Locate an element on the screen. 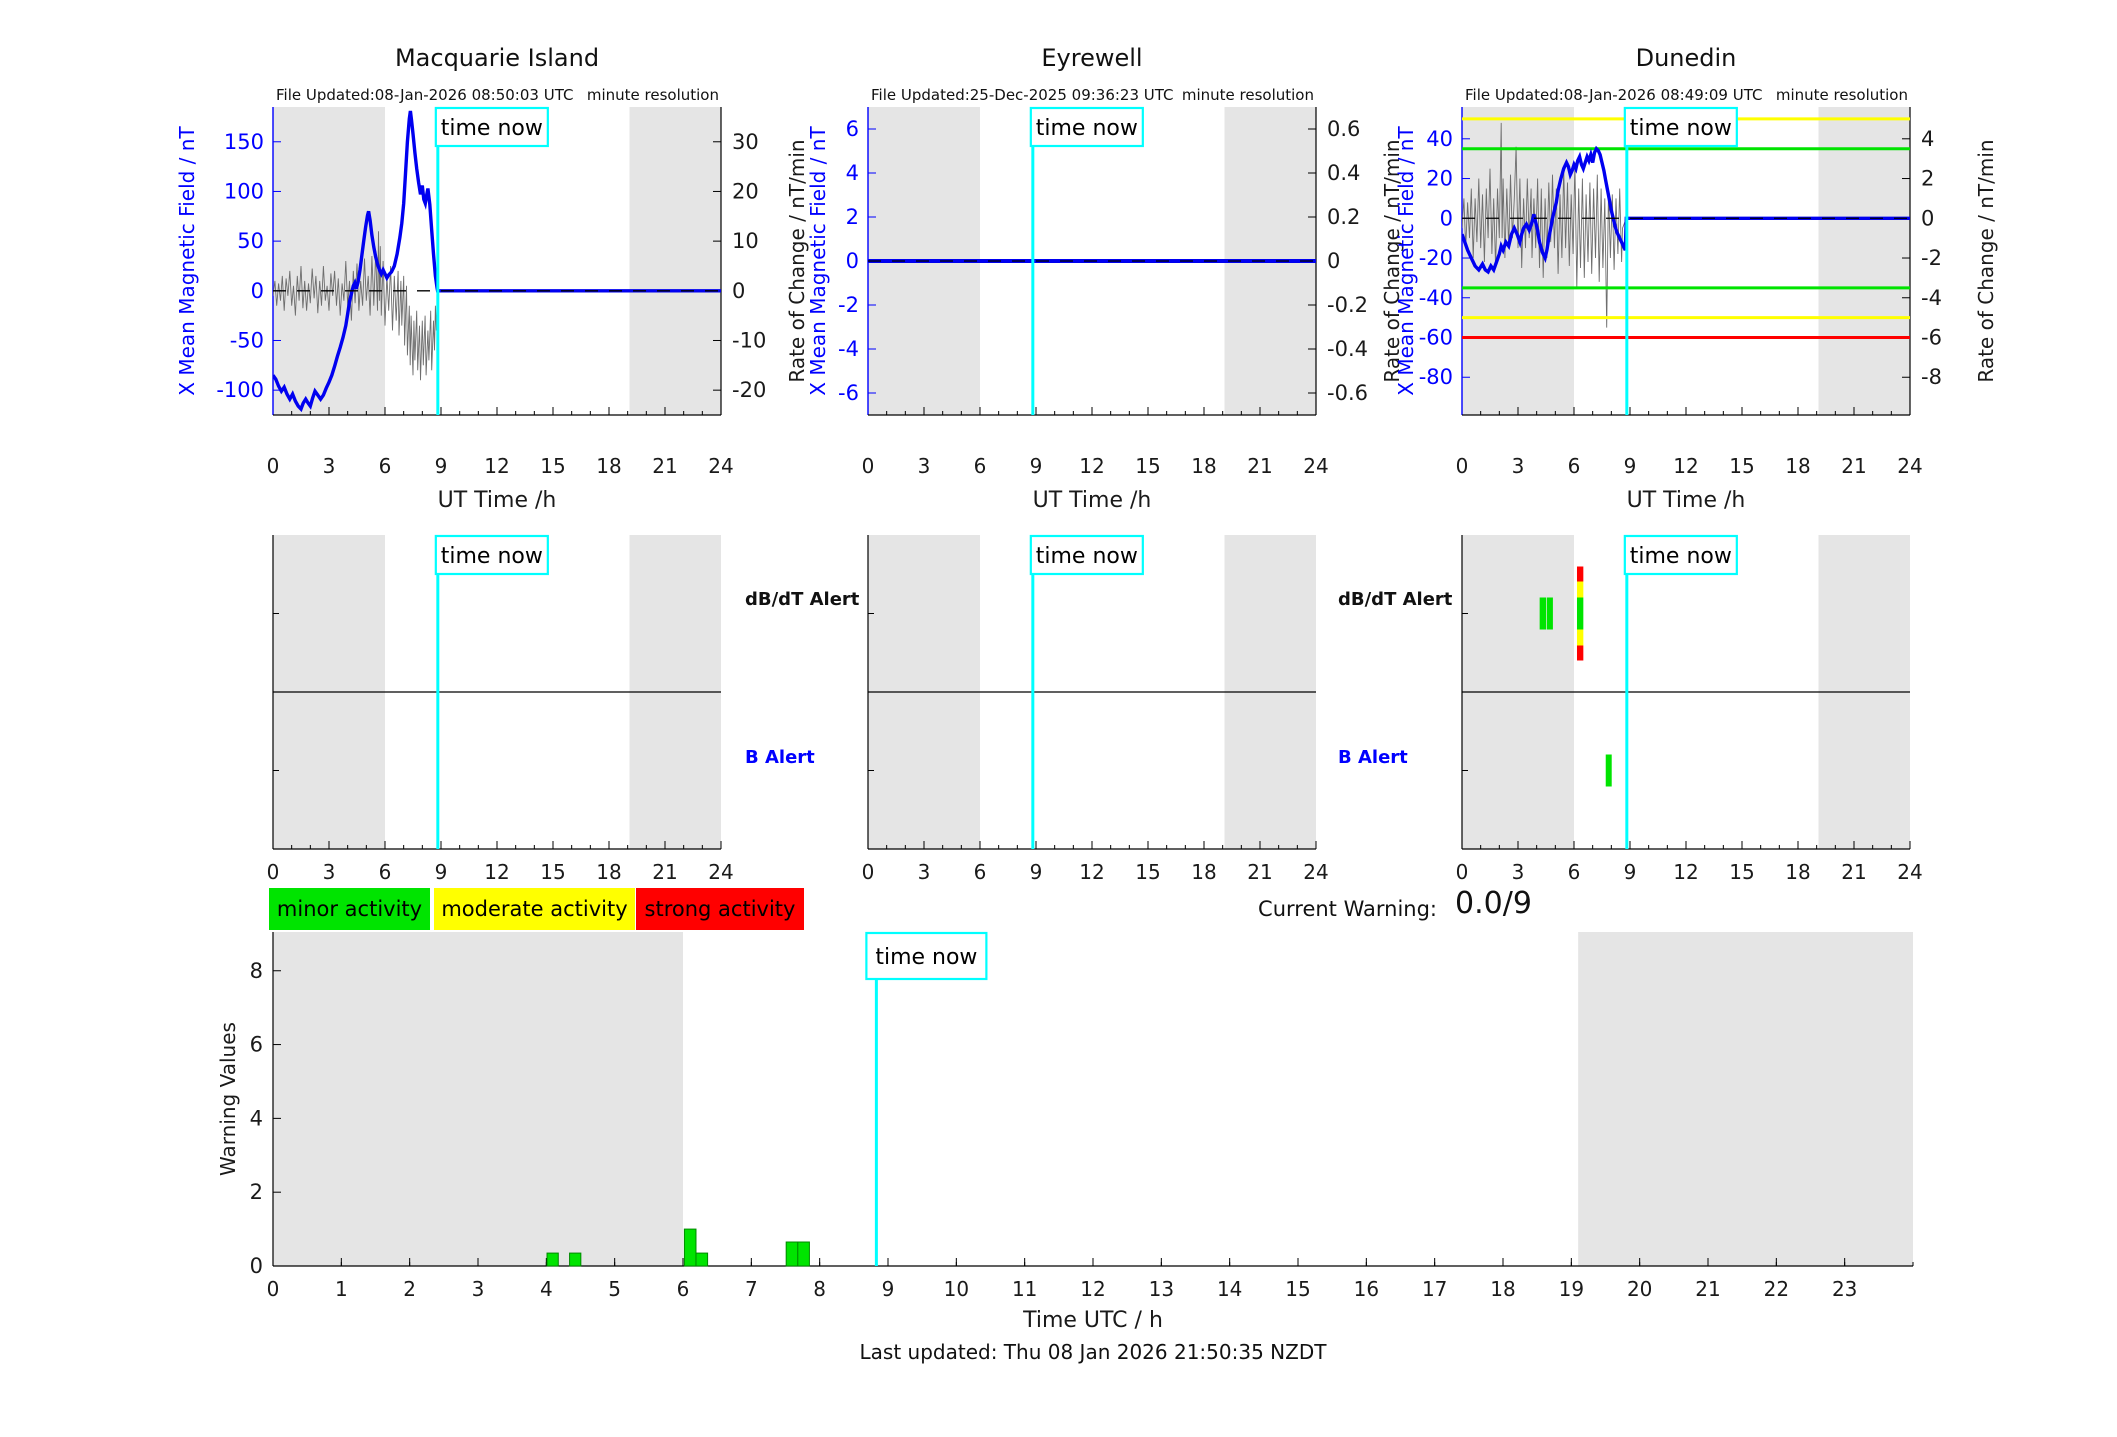 This screenshot has height=1437, width=2117. y-tick-label-left: -50 is located at coordinates (247, 340).